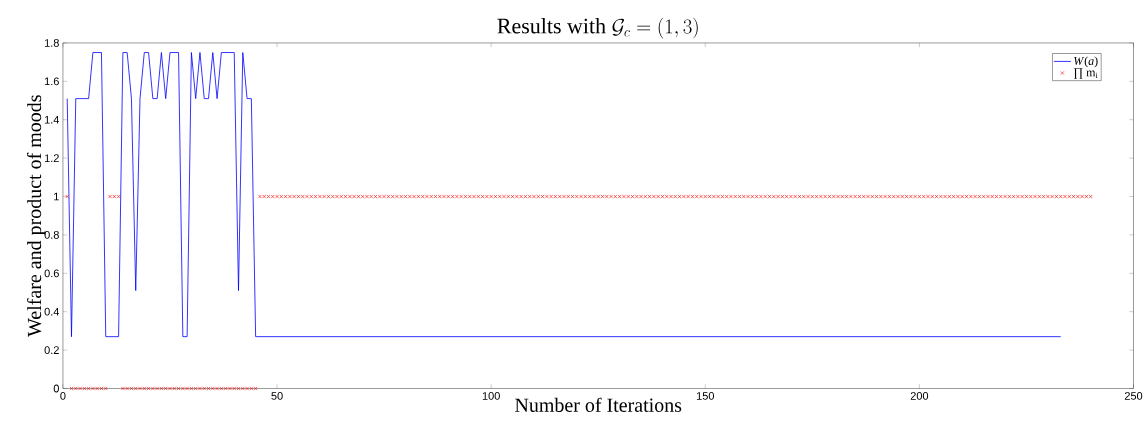 This screenshot has width=1146, height=429. Describe the element at coordinates (491, 395) in the screenshot. I see `x-tick-label: 100` at that location.